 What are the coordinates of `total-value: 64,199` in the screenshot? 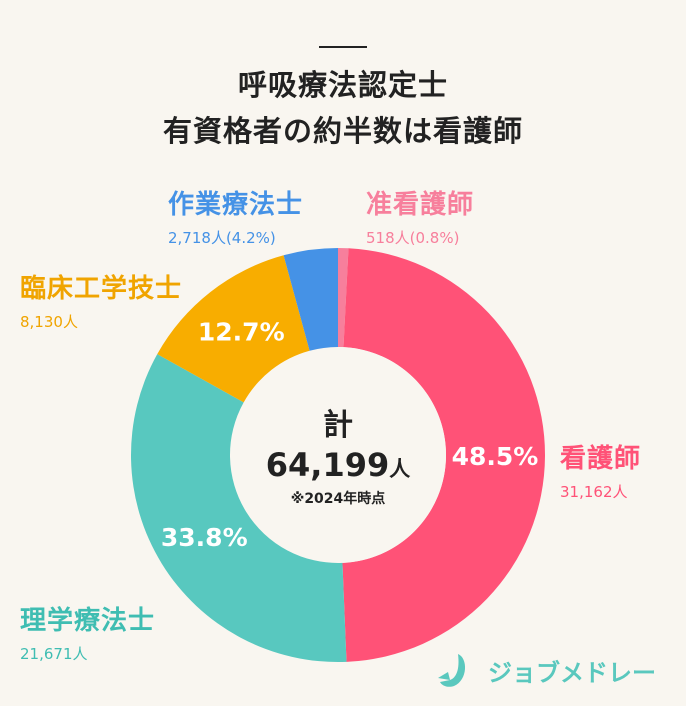 It's located at (327, 465).